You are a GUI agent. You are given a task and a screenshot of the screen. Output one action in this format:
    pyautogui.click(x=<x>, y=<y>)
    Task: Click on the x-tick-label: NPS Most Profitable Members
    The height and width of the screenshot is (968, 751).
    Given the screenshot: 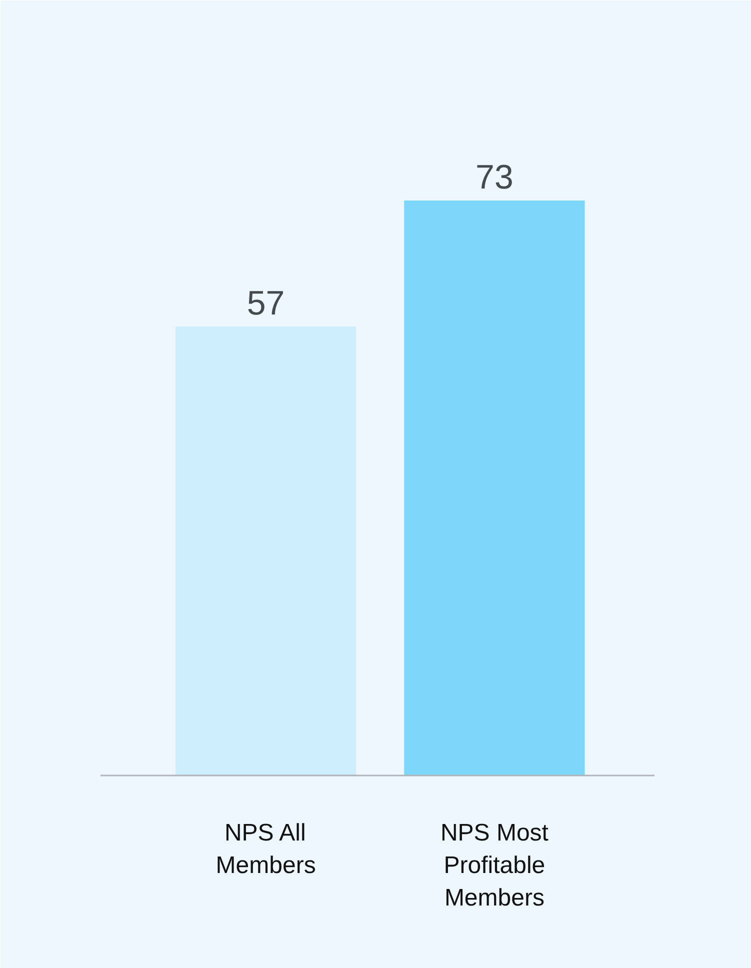 What is the action you would take?
    pyautogui.click(x=494, y=866)
    